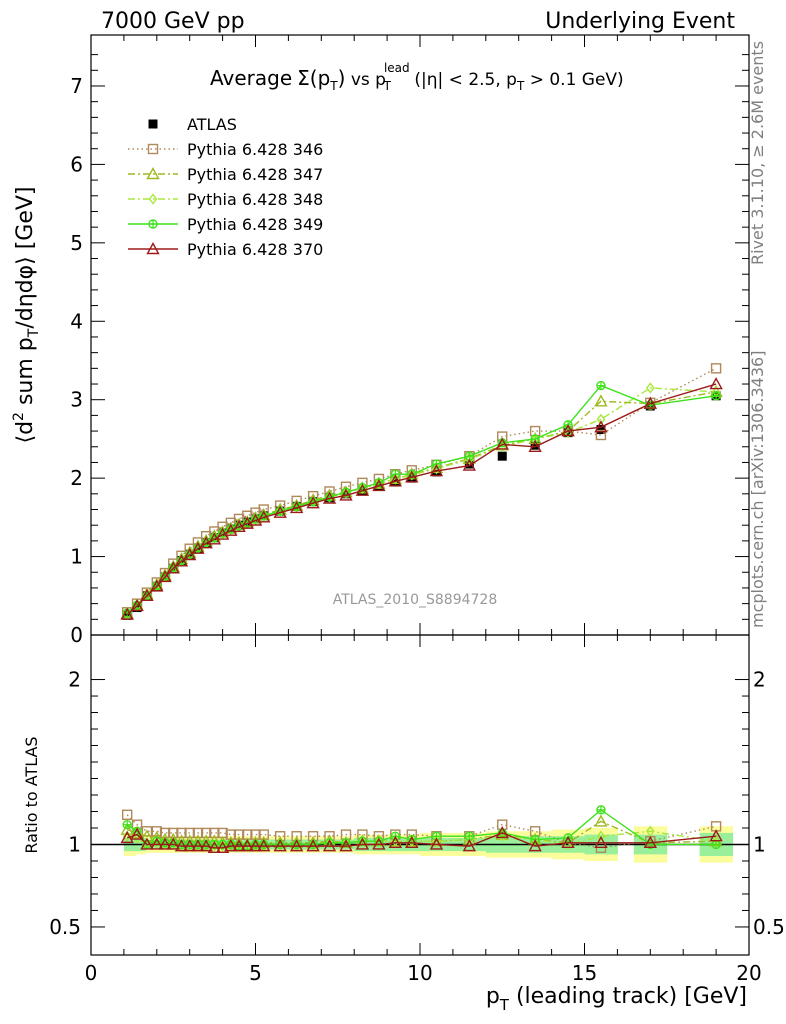 The width and height of the screenshot is (786, 1024). Describe the element at coordinates (255, 199) in the screenshot. I see `legend-label: Pythia 6.428 348` at that location.